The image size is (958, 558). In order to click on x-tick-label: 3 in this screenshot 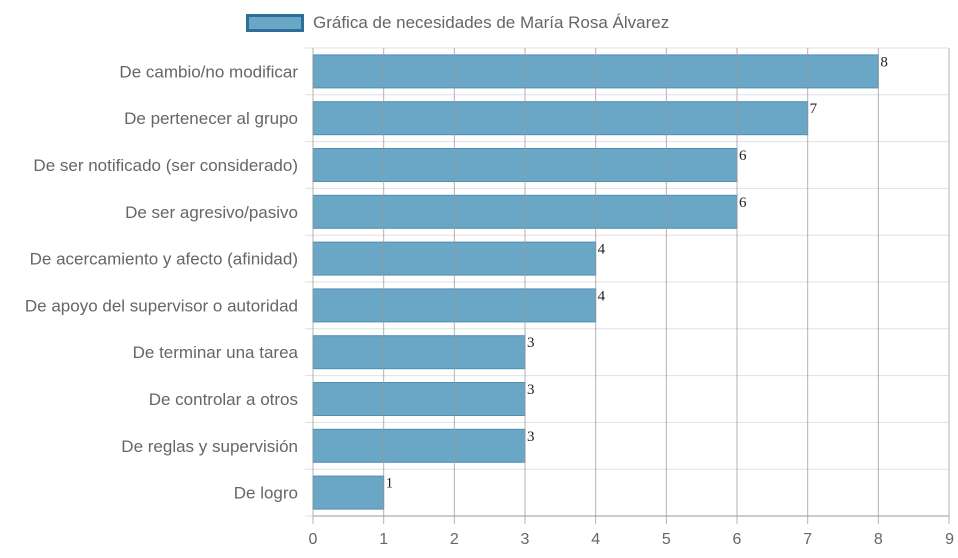, I will do `click(525, 539)`.